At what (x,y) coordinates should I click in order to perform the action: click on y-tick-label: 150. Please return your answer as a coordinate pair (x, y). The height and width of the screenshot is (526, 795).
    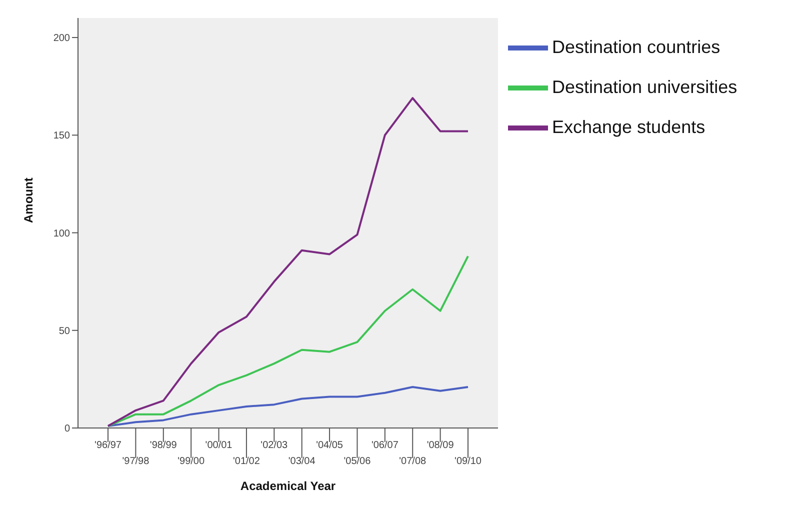
    Looking at the image, I should click on (61, 136).